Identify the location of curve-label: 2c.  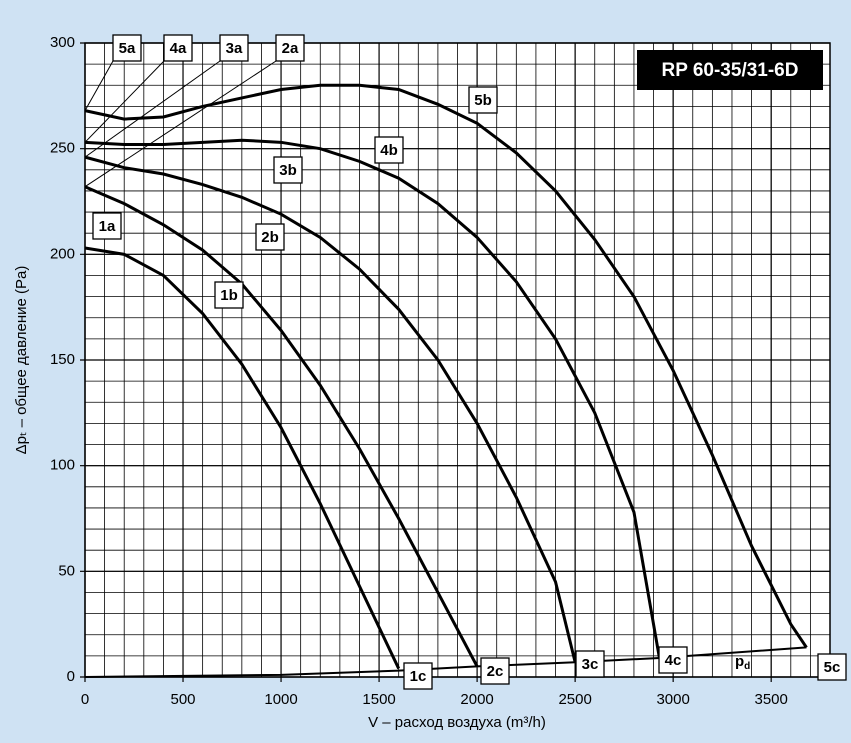
(495, 671).